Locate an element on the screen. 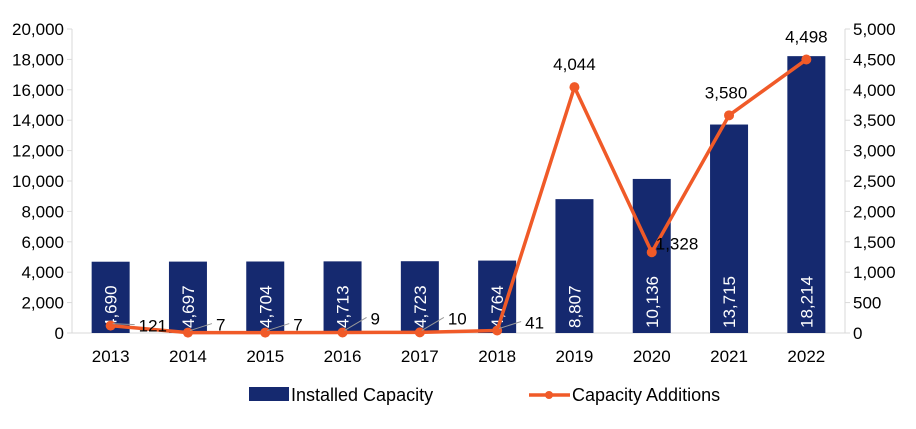  legend-label-installed-capacity: Installed Capacity is located at coordinates (362, 395).